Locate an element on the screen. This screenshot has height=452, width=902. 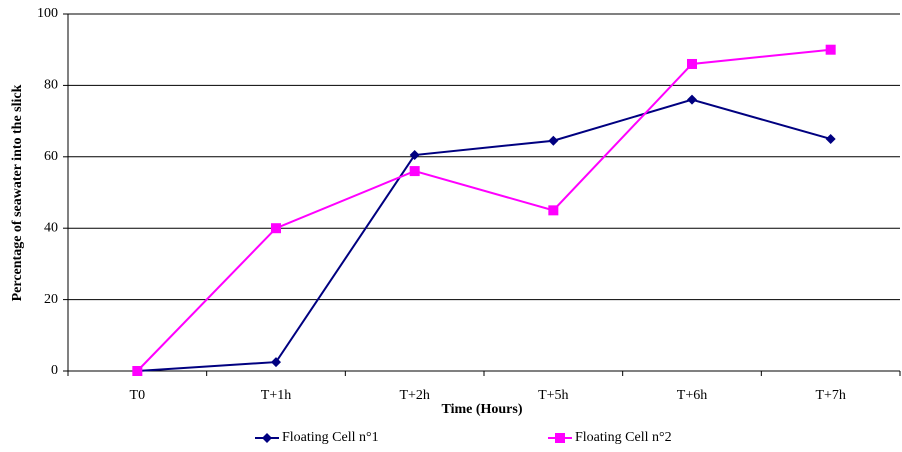
y-tick-label: 40 is located at coordinates (51, 227).